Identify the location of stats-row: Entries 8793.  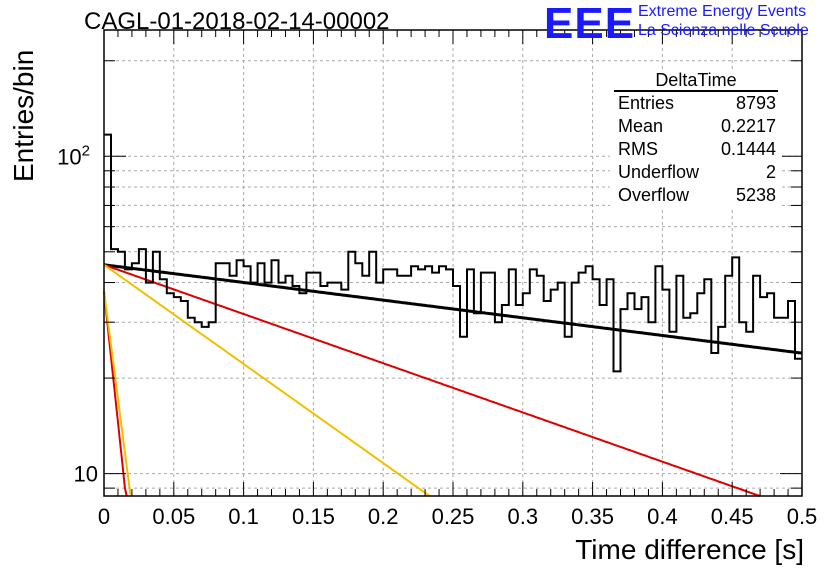
(696, 103).